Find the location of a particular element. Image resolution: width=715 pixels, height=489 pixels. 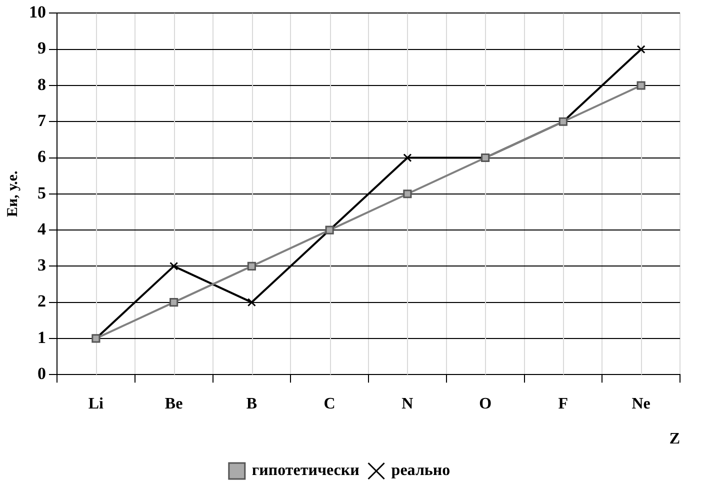

y-tick-label: 1 is located at coordinates (42, 337).